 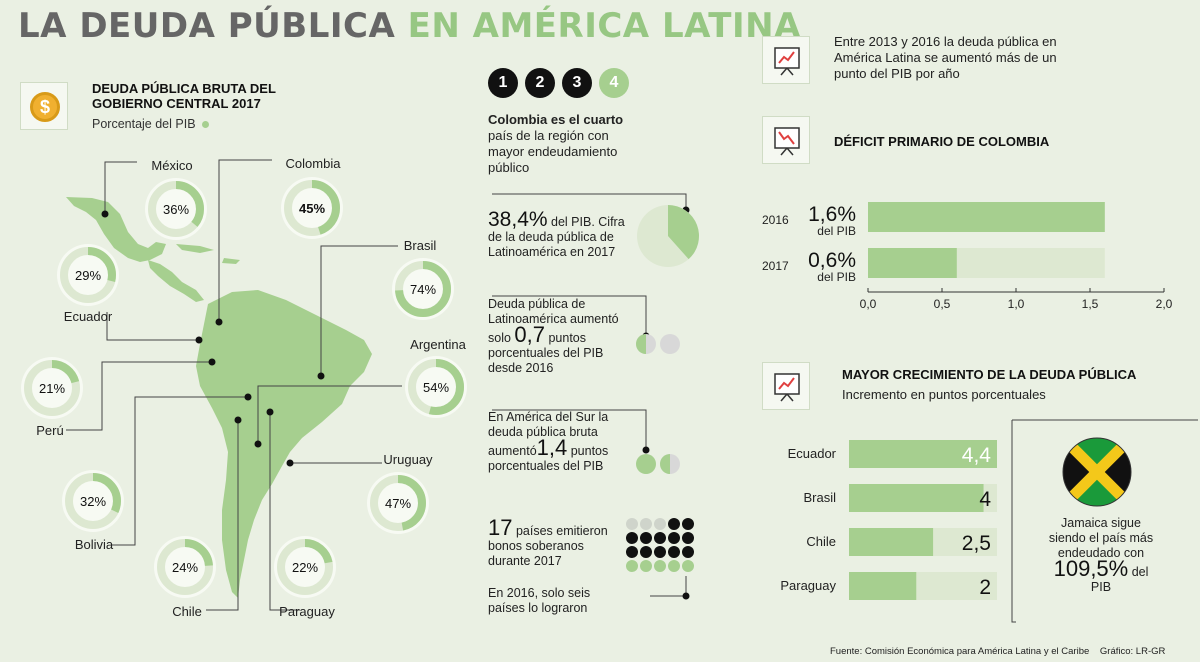 What do you see at coordinates (786, 140) in the screenshot?
I see `deficit-icon-box` at bounding box center [786, 140].